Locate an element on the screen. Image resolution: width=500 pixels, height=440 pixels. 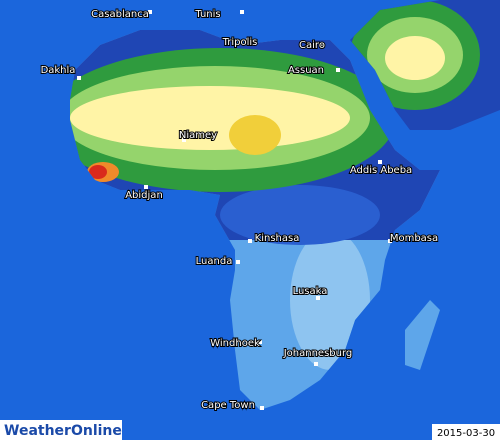
city-label: Cairo is located at coordinates (312, 45).